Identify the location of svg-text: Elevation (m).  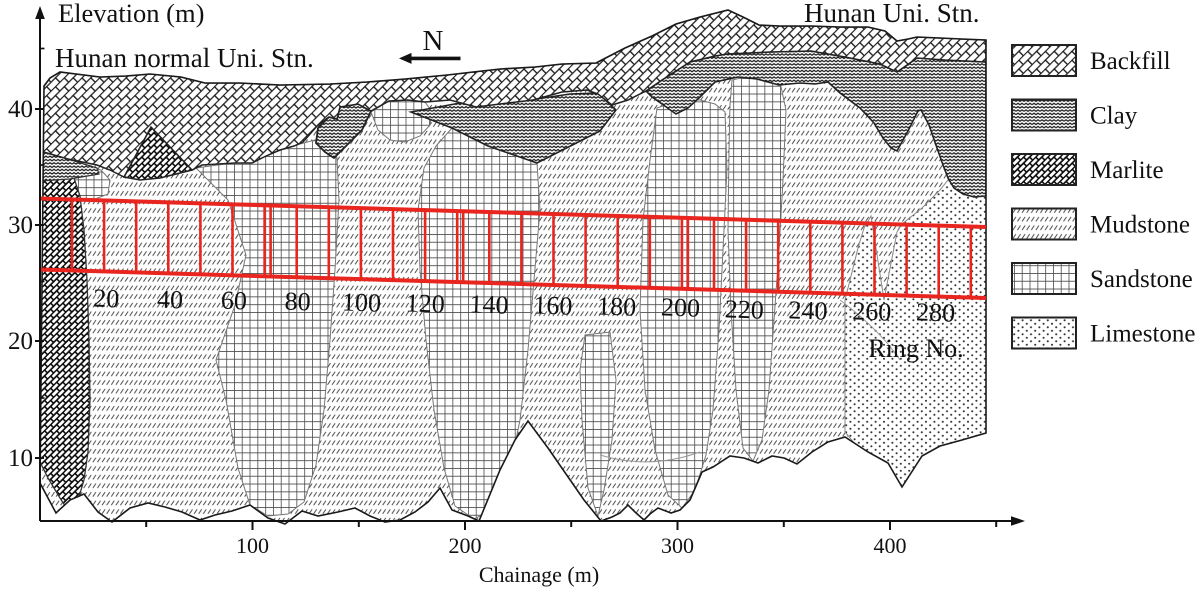
(131, 14).